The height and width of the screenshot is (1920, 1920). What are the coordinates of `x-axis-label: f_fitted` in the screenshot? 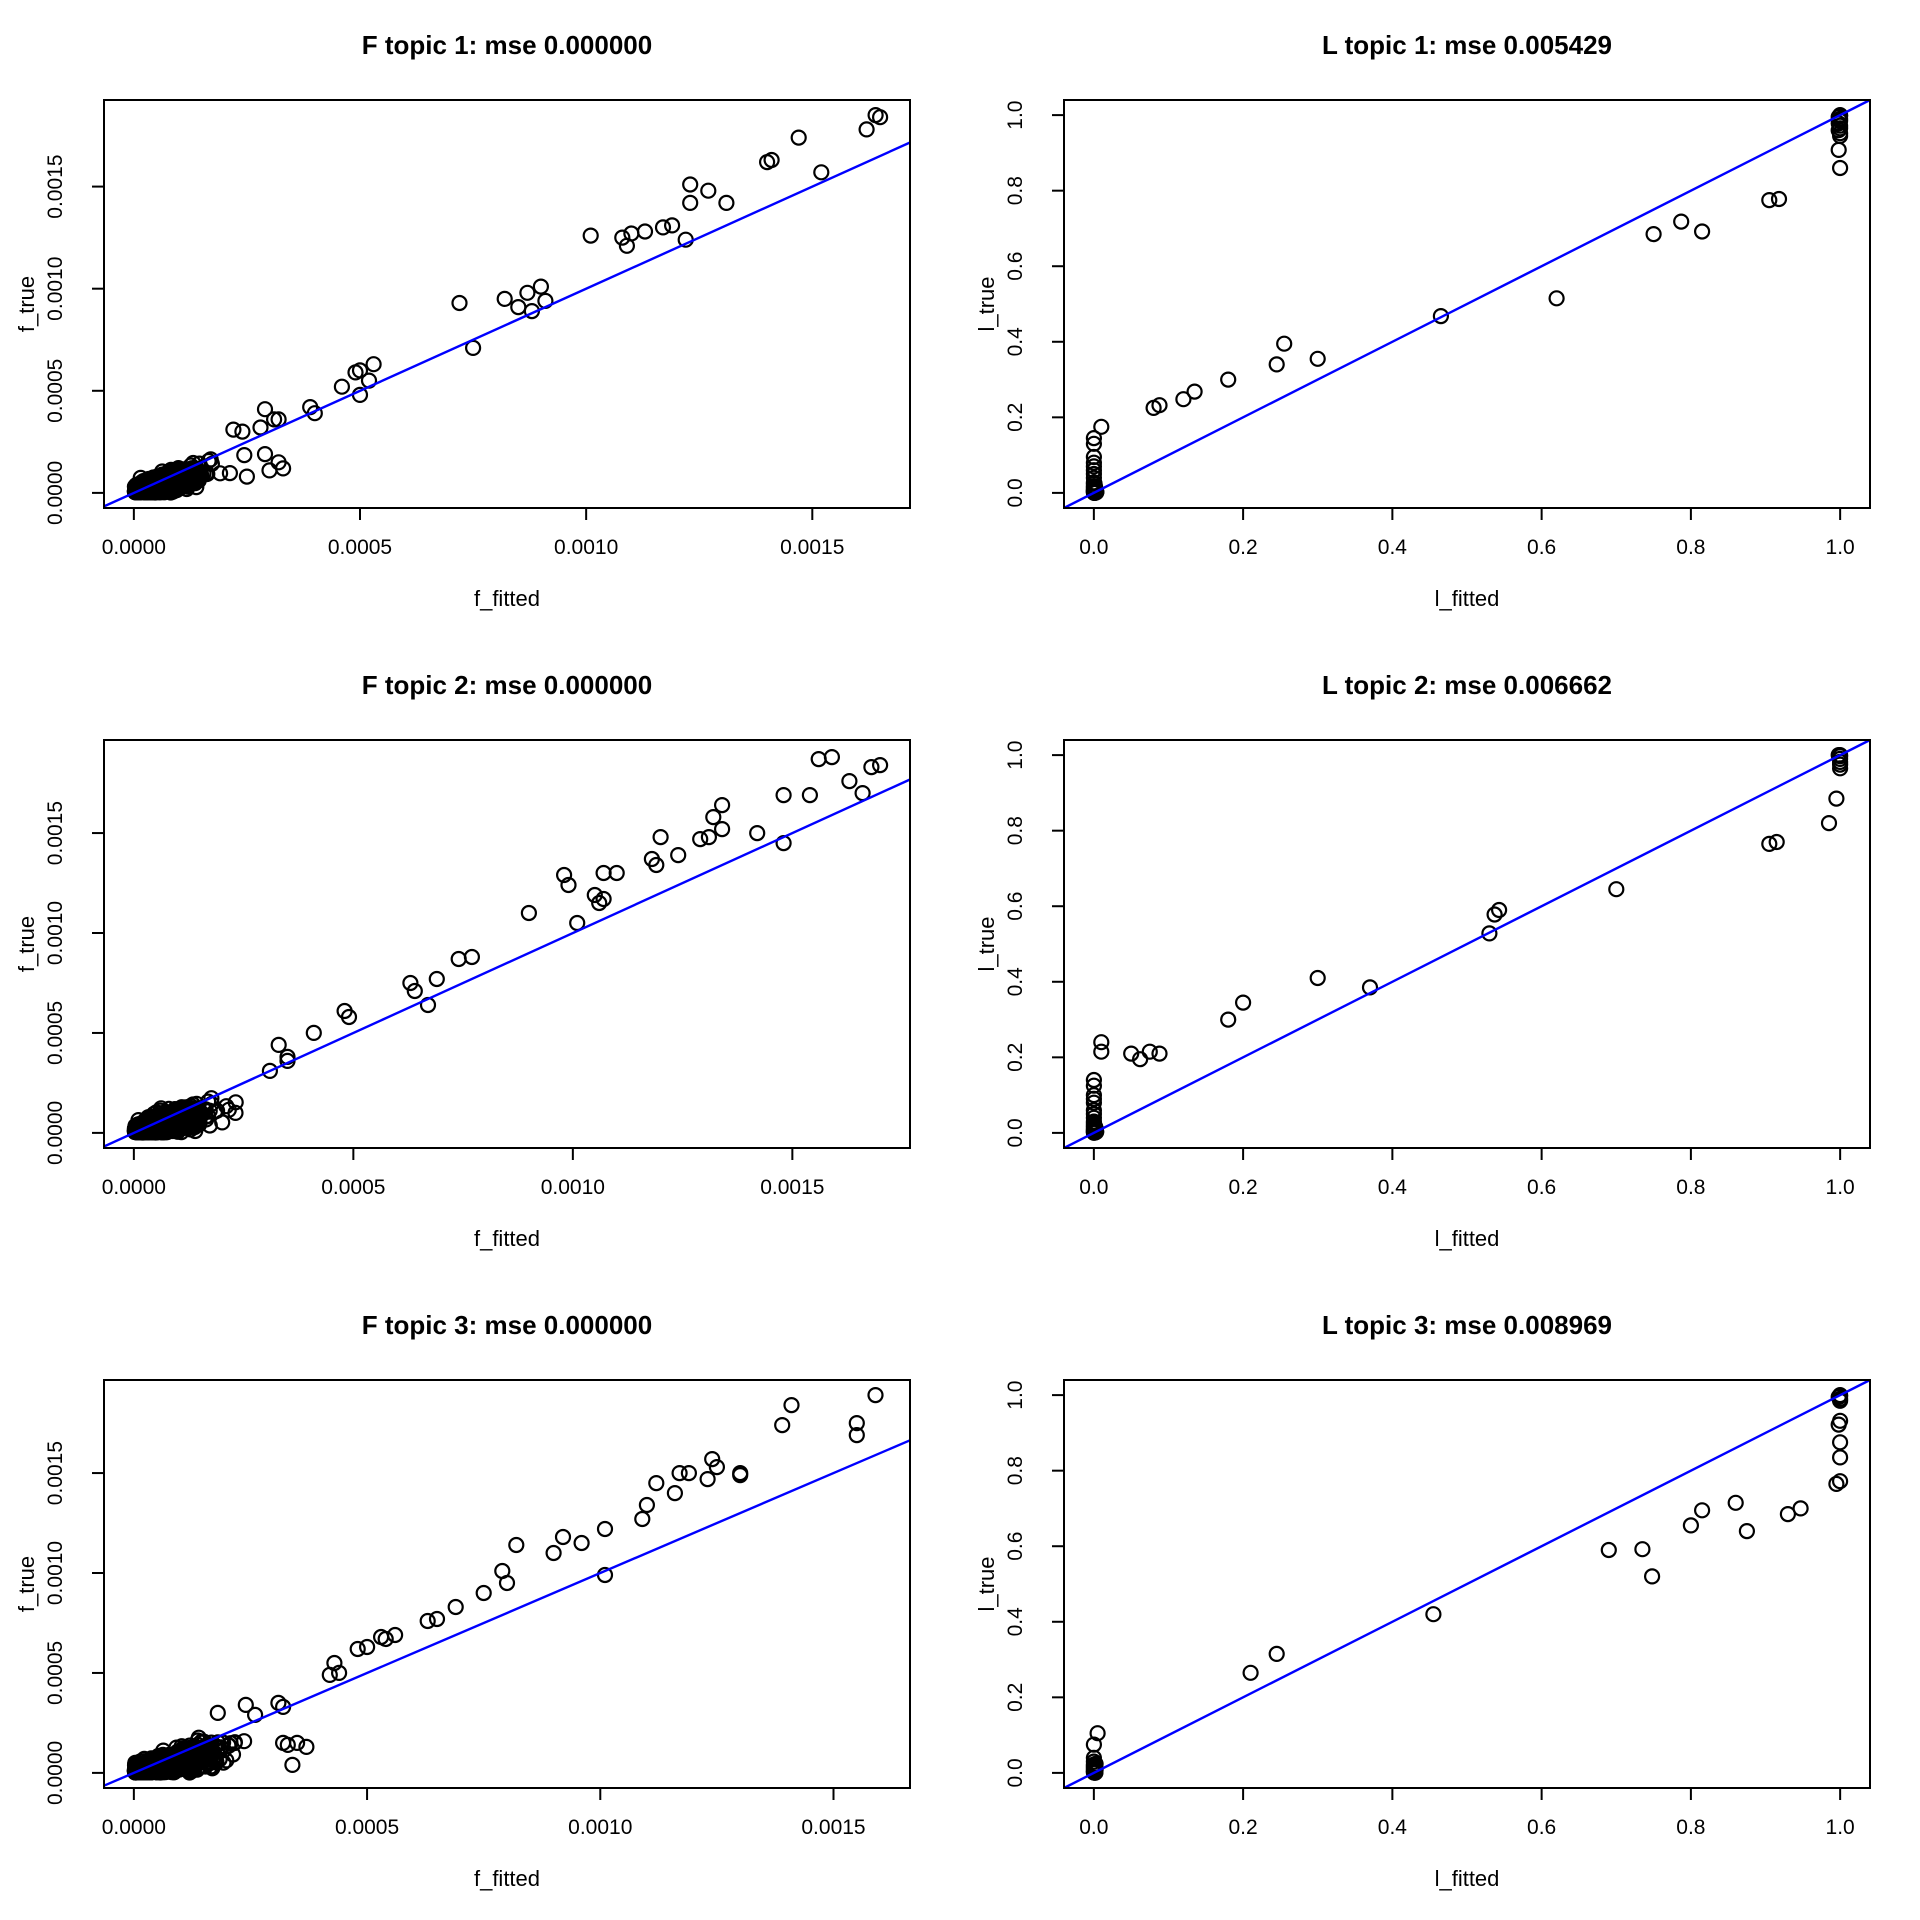 It's located at (507, 1878).